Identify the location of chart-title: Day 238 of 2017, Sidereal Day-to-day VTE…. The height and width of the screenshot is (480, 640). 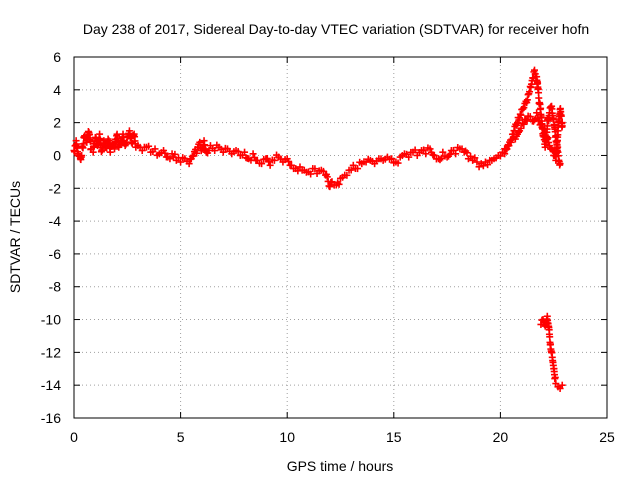
(336, 29).